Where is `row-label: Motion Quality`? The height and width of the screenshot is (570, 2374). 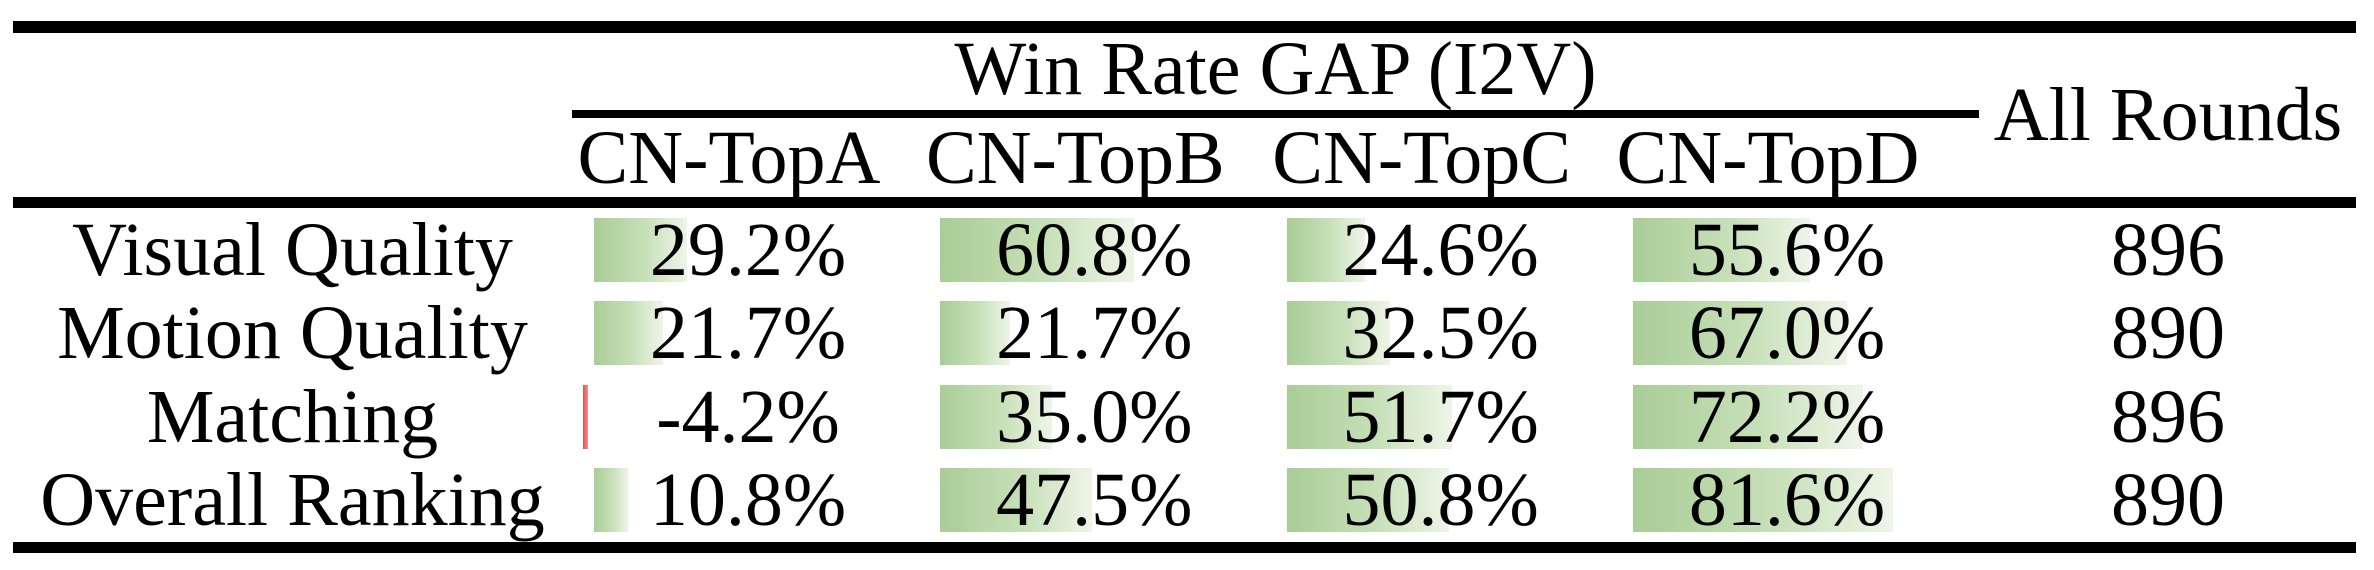
row-label: Motion Quality is located at coordinates (292, 333).